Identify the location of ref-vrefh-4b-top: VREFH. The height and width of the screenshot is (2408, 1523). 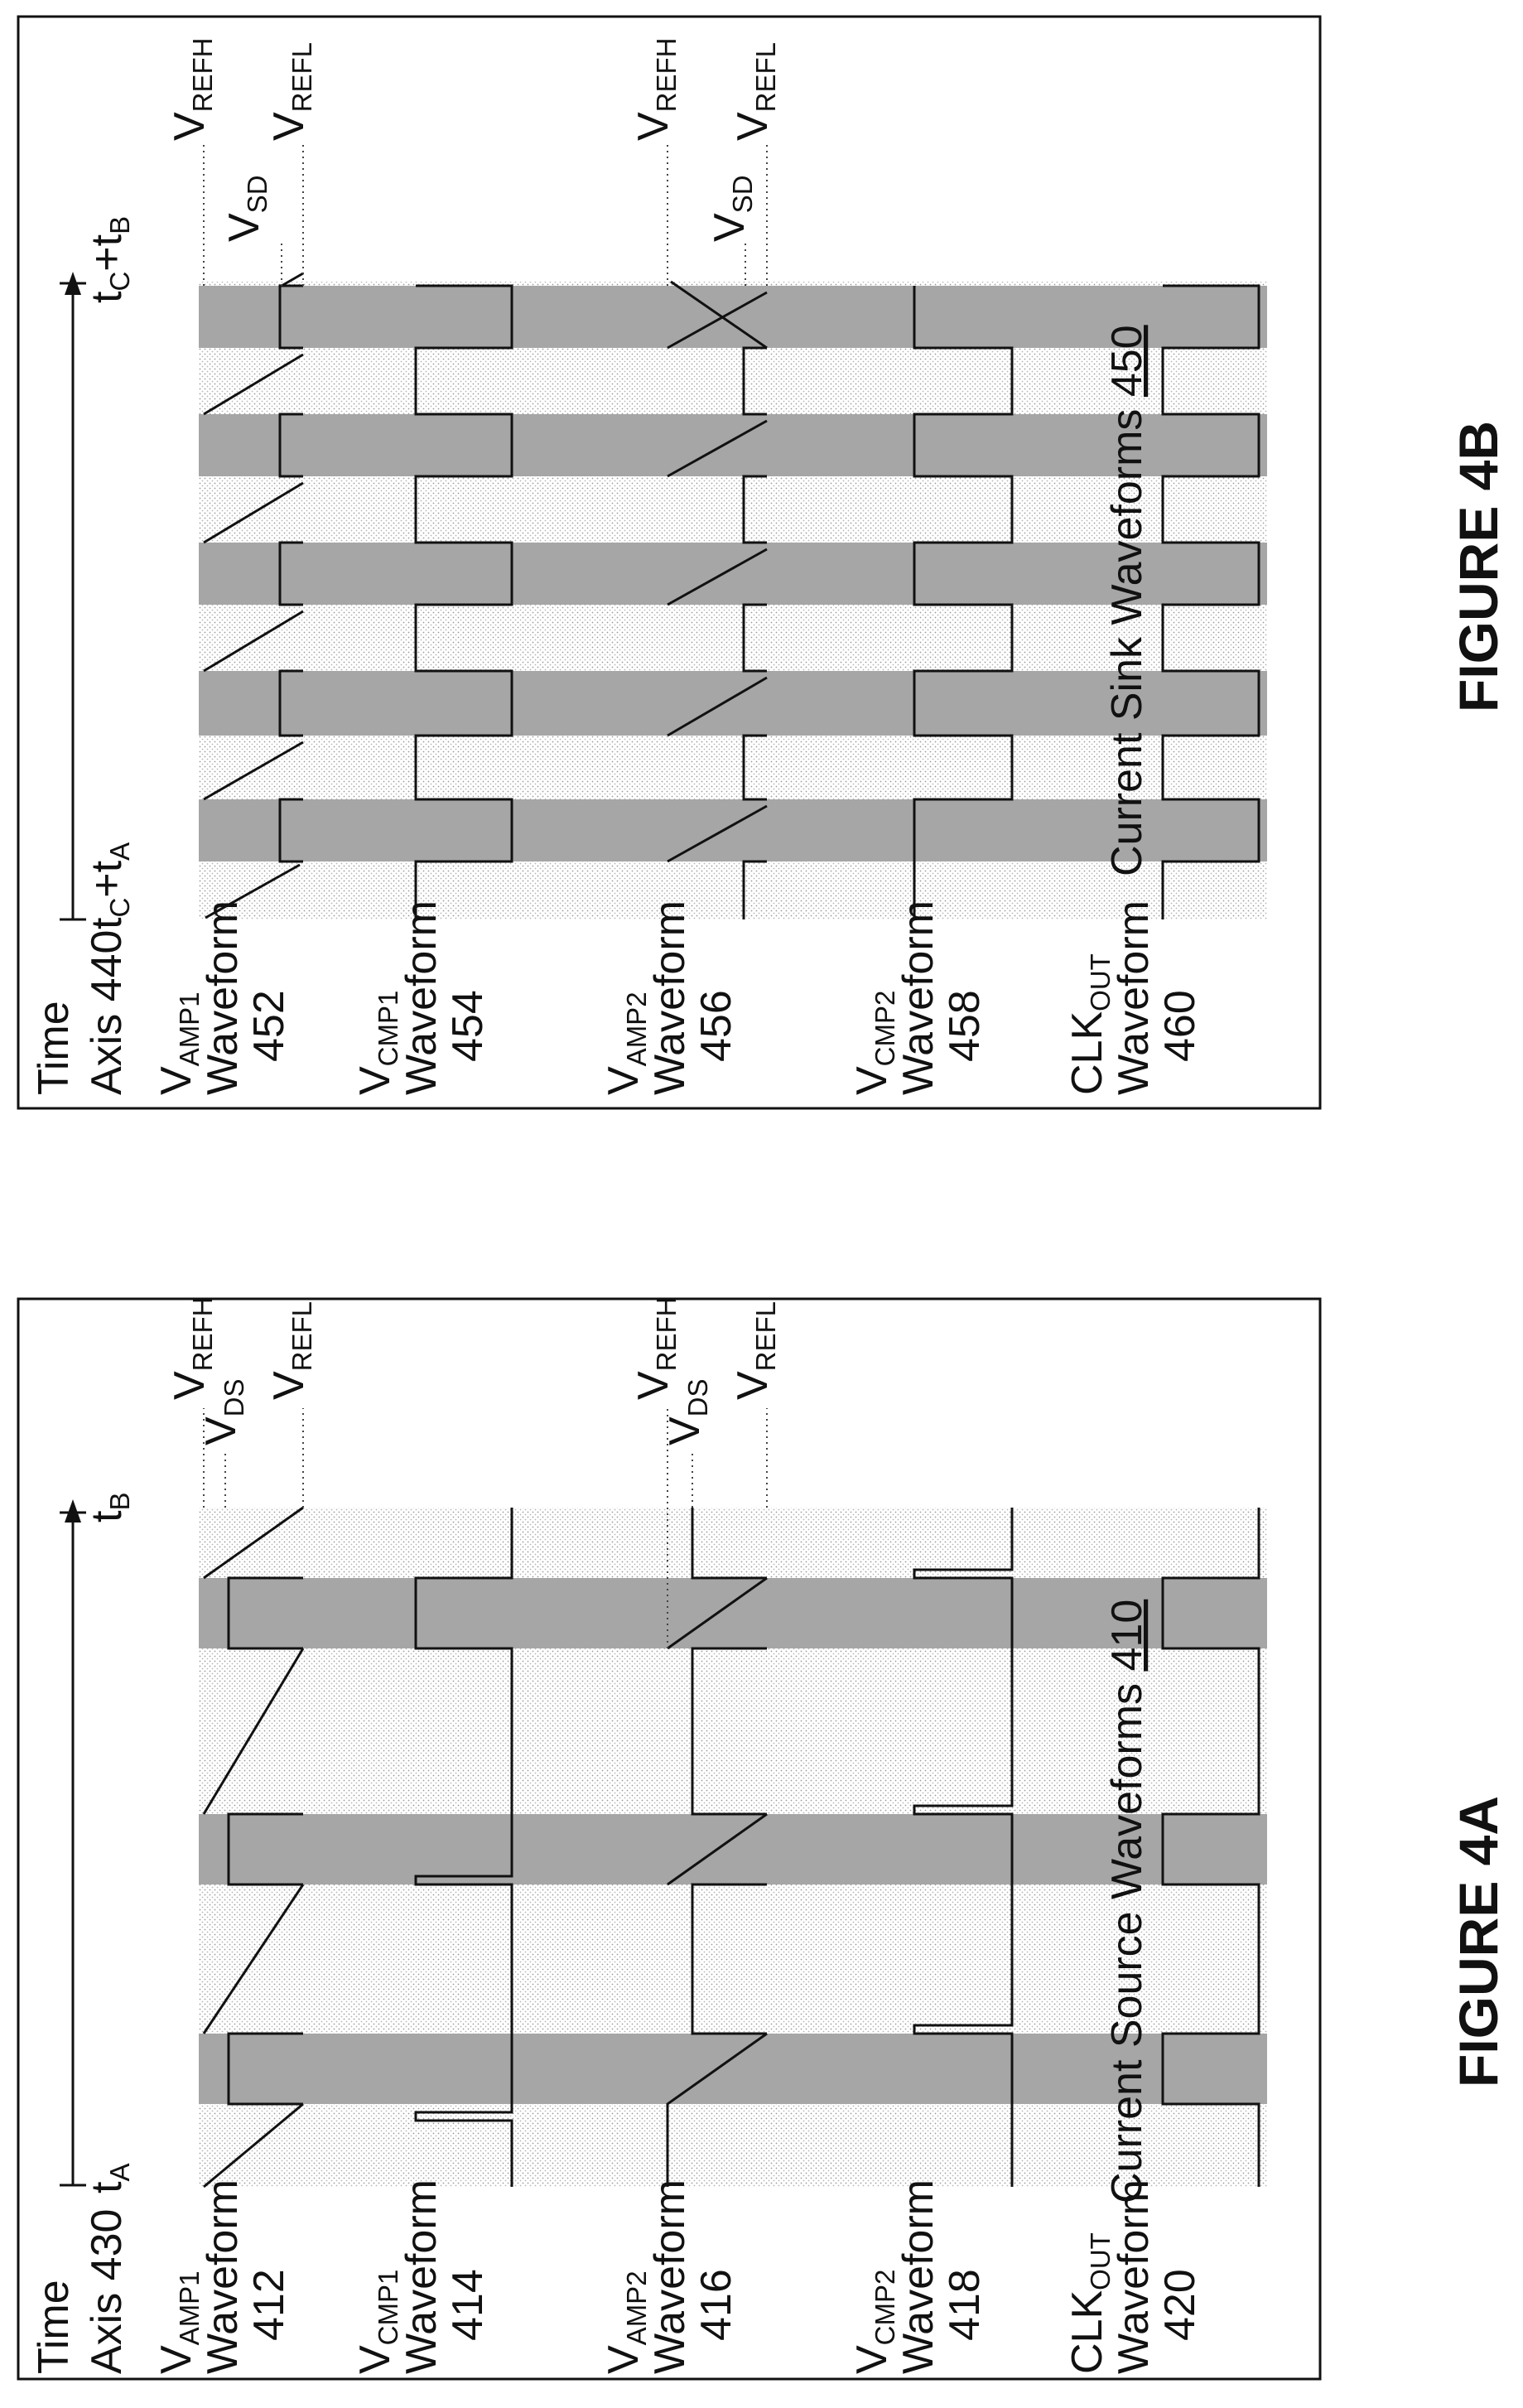
(192, 89).